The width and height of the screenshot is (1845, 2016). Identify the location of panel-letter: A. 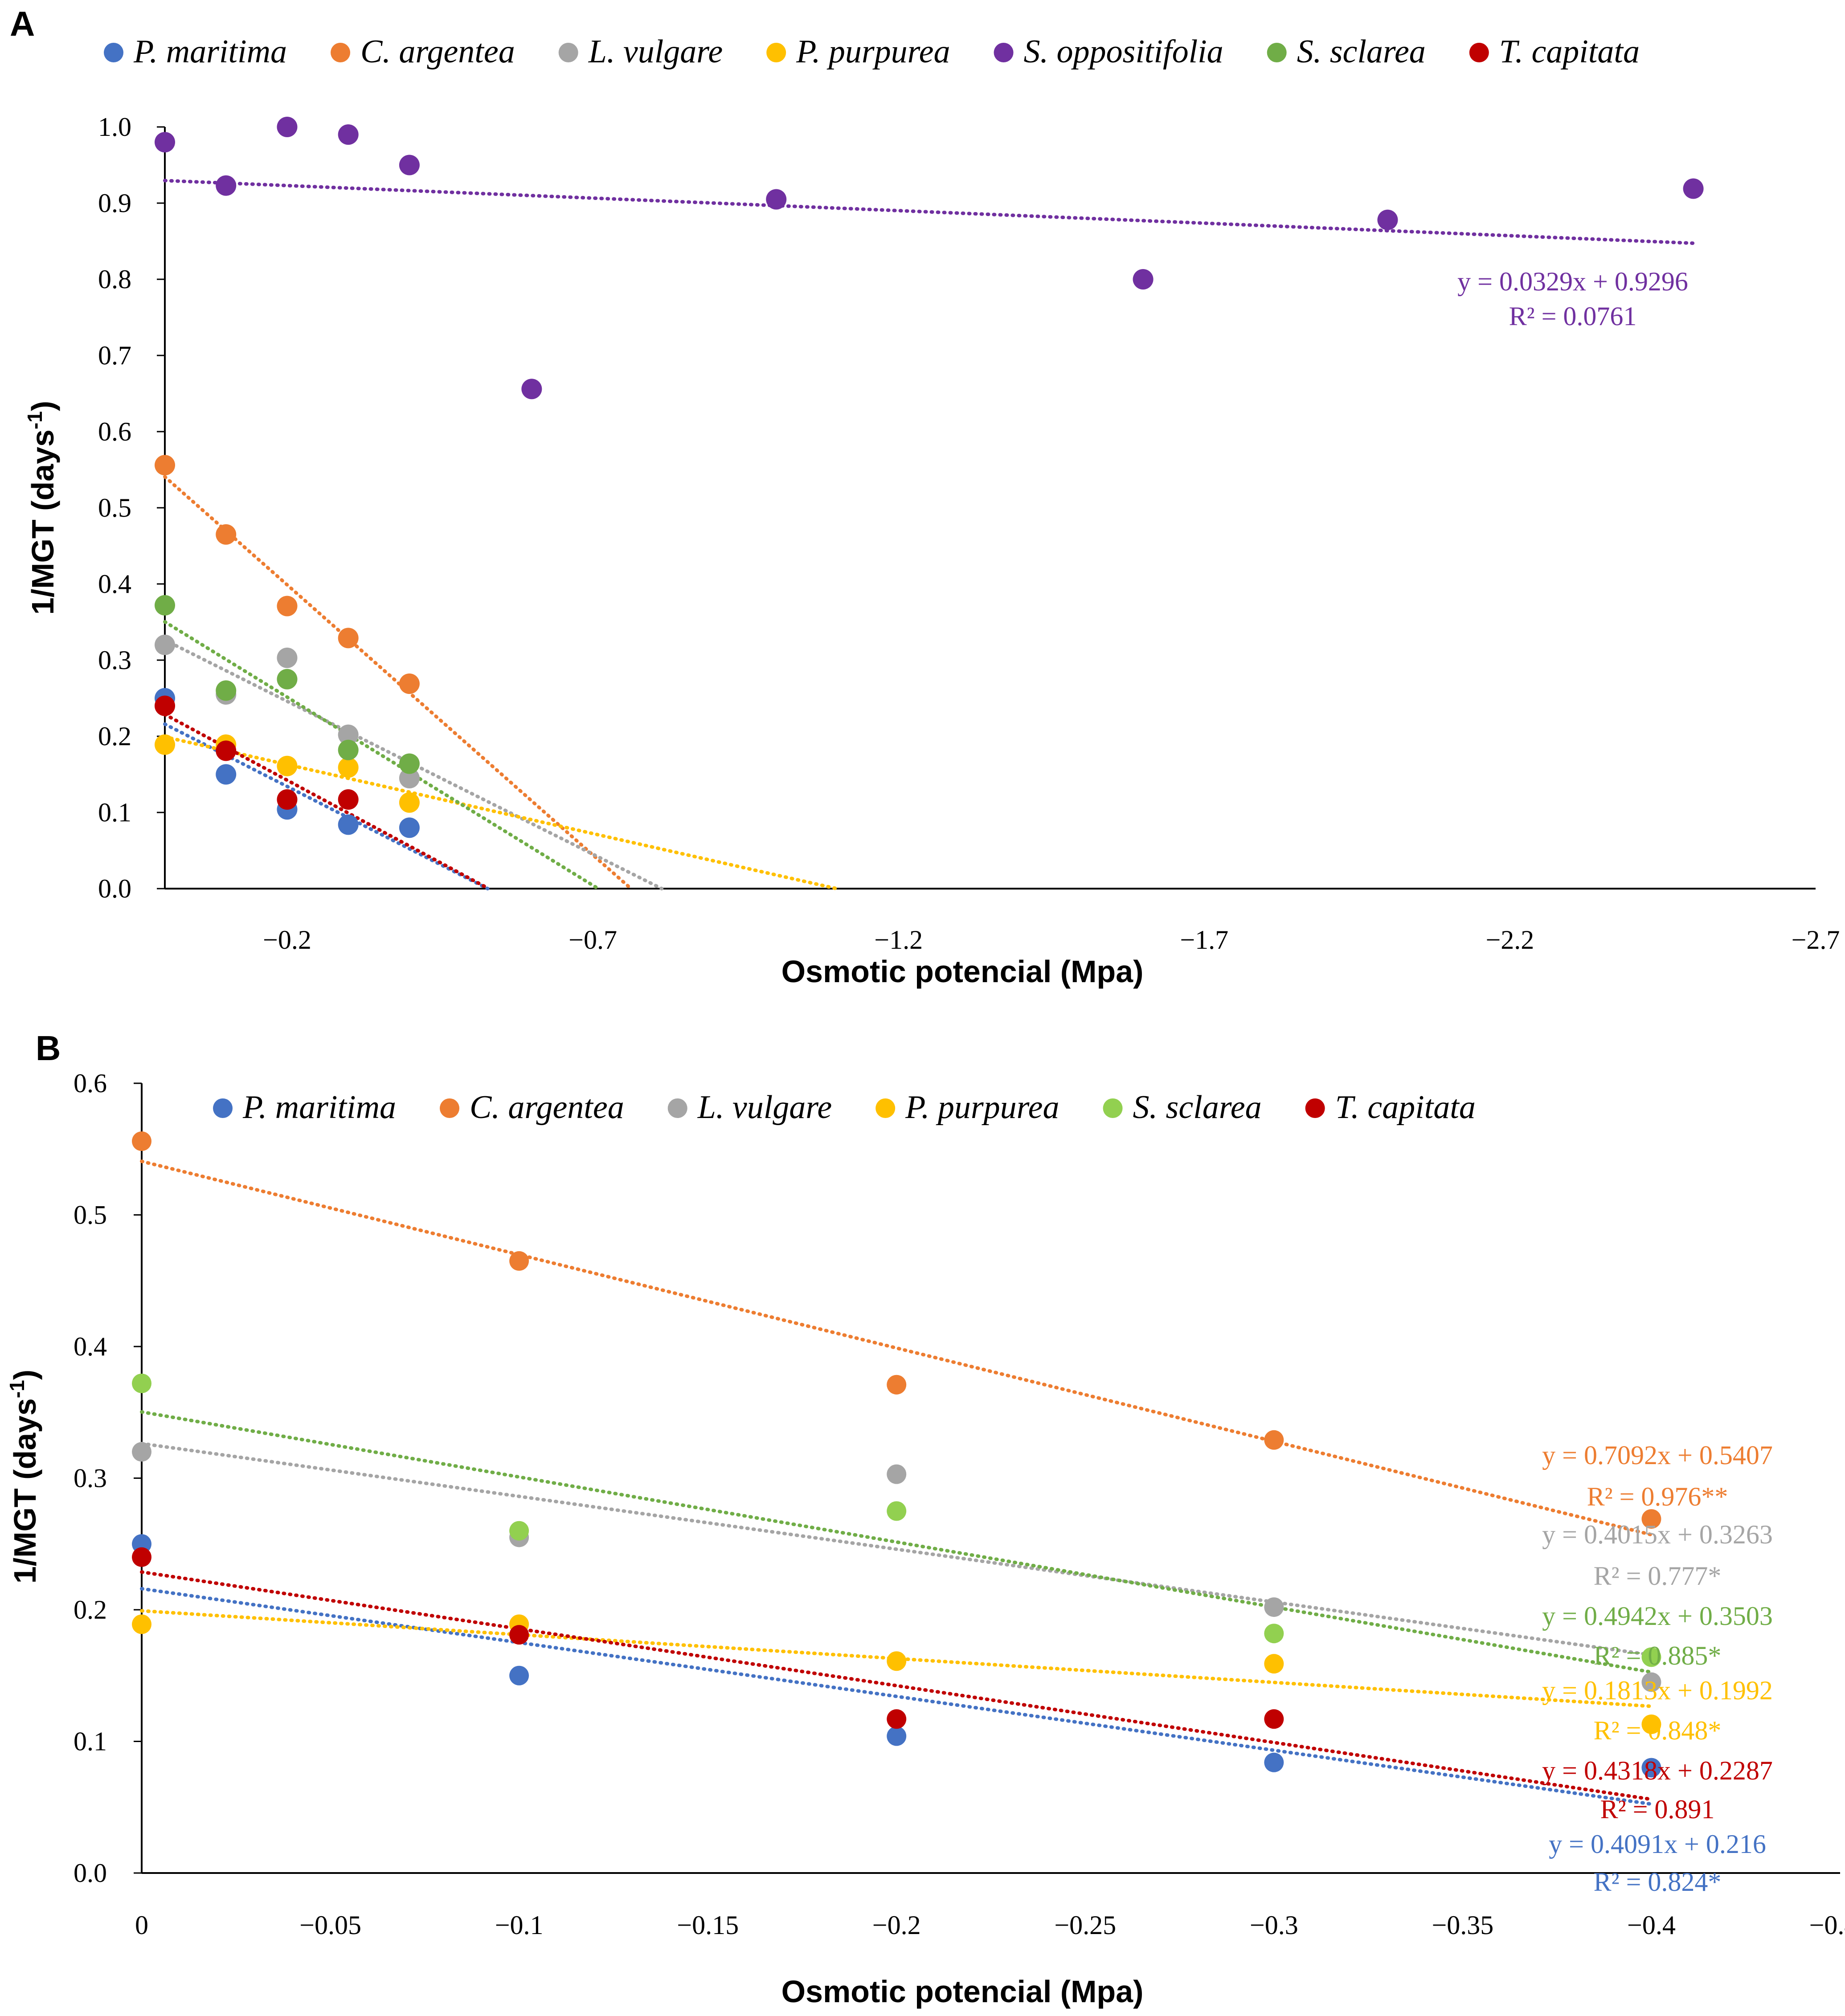
(22, 23).